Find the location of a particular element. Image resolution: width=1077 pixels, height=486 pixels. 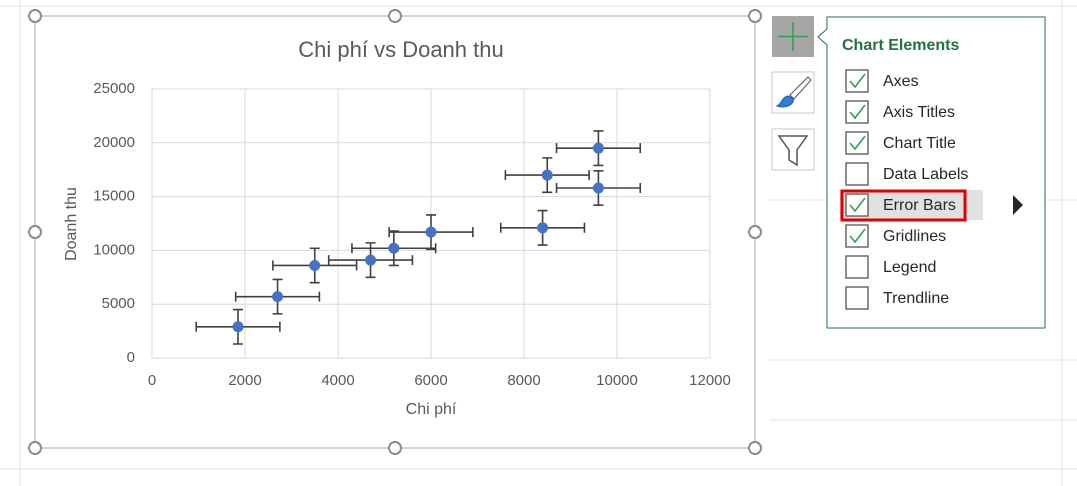

x-tick-label: 12000 is located at coordinates (710, 380).